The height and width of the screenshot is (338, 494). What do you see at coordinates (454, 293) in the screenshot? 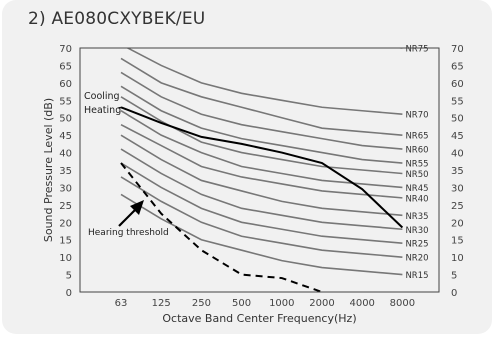
I see `y-tick-label-right: 0` at bounding box center [454, 293].